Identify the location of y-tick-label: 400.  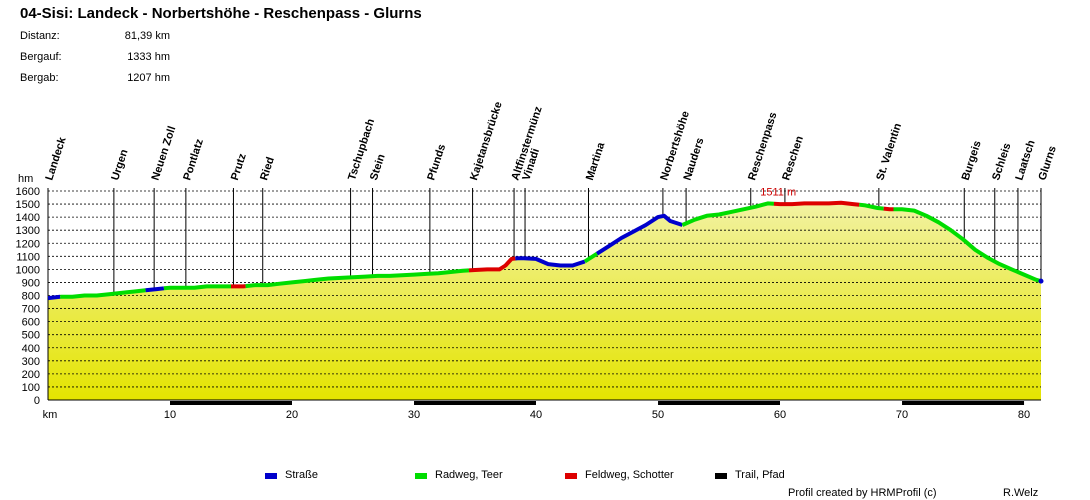
(31, 349).